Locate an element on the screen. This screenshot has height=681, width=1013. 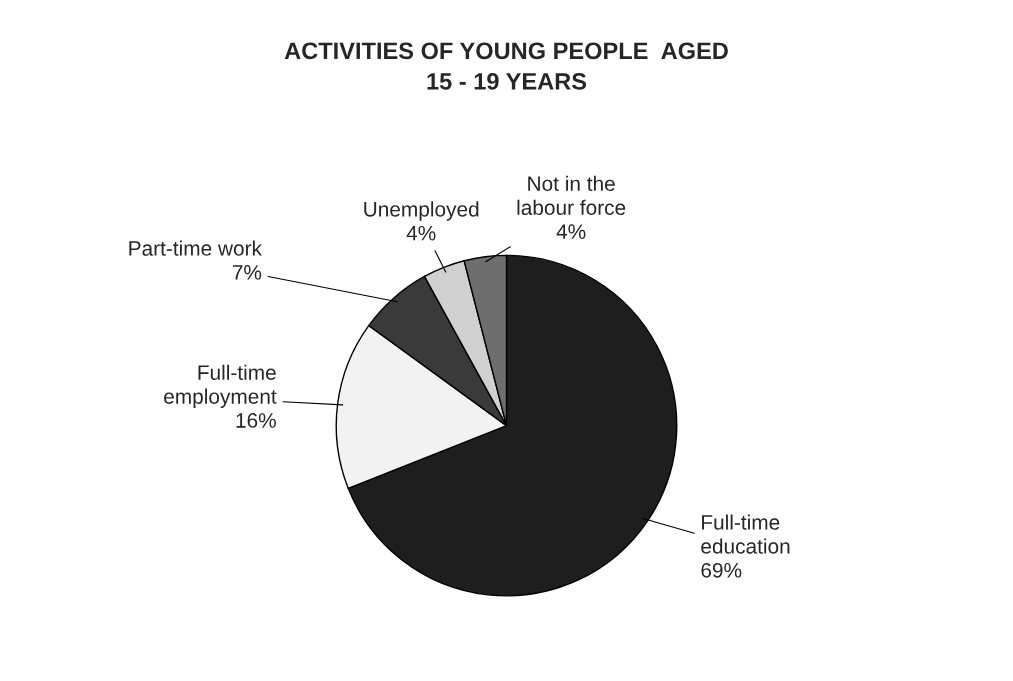
slice-label: Full-time employment is located at coordinates (220, 386).